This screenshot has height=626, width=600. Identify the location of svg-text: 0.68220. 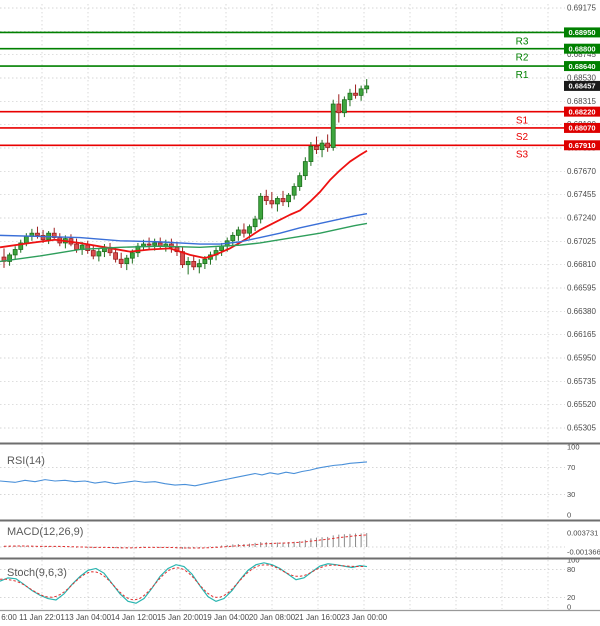
(581, 111).